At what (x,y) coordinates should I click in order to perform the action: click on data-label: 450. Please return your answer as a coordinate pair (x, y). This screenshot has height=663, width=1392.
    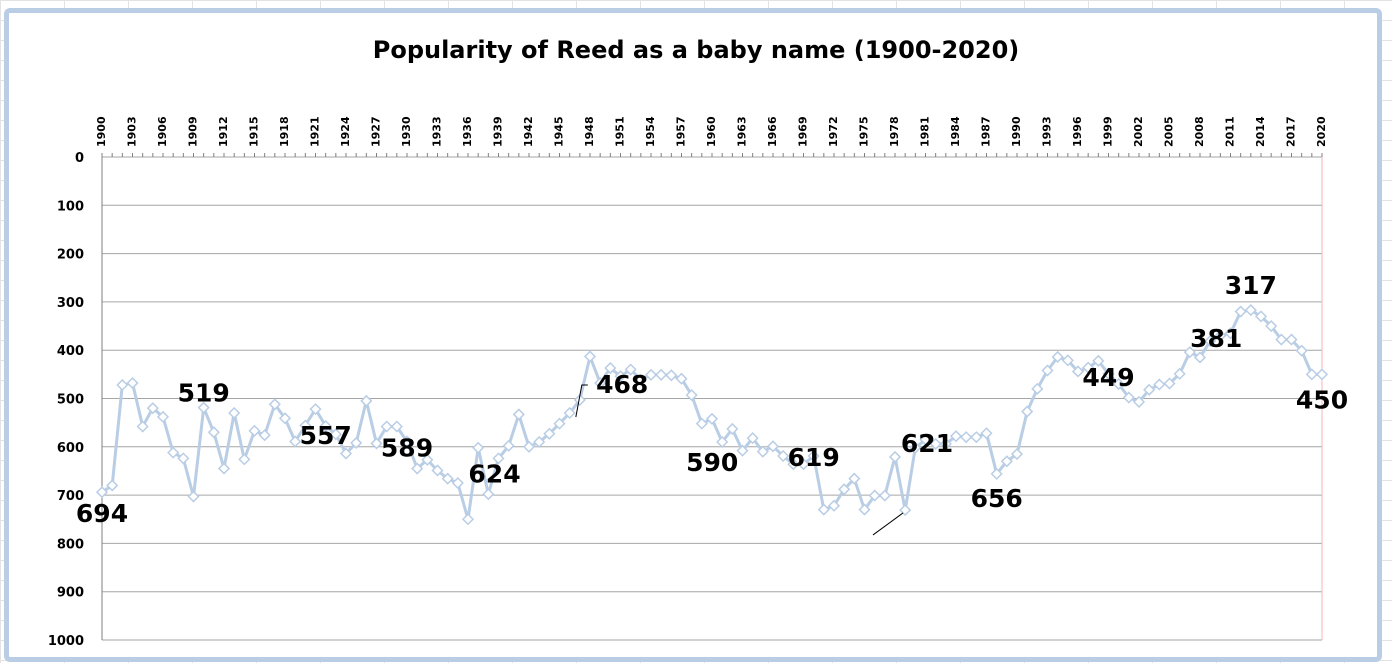
    Looking at the image, I should click on (1322, 399).